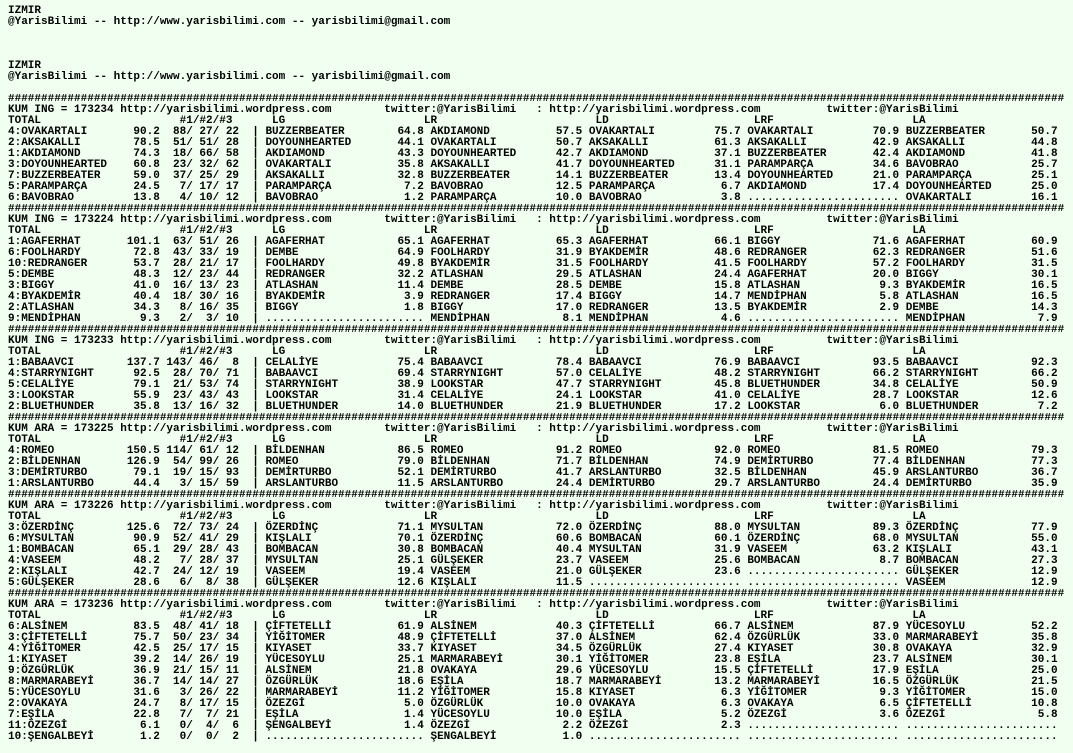 The image size is (1073, 753). What do you see at coordinates (295, 297) in the screenshot?
I see `lg-name: BYAKDEMİR` at bounding box center [295, 297].